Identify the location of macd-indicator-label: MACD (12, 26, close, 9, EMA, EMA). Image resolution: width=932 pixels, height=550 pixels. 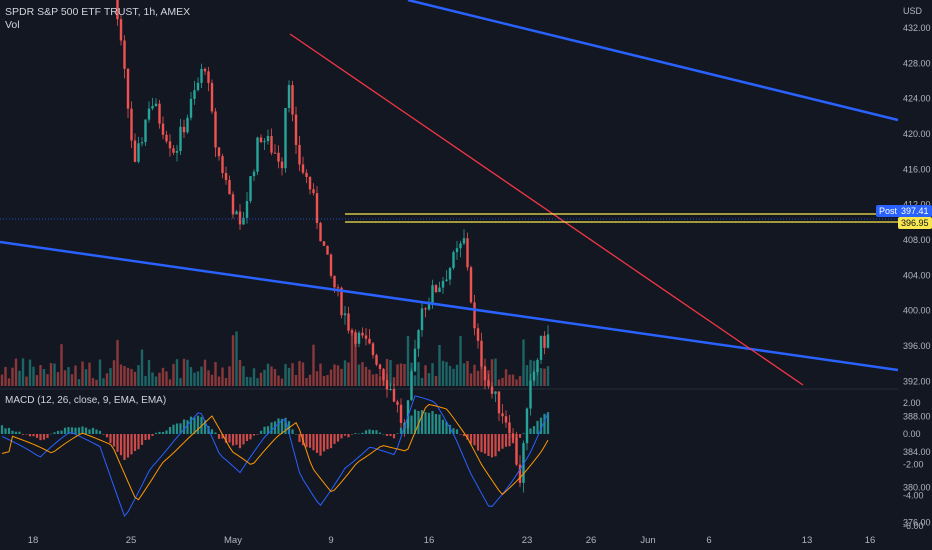
(86, 400).